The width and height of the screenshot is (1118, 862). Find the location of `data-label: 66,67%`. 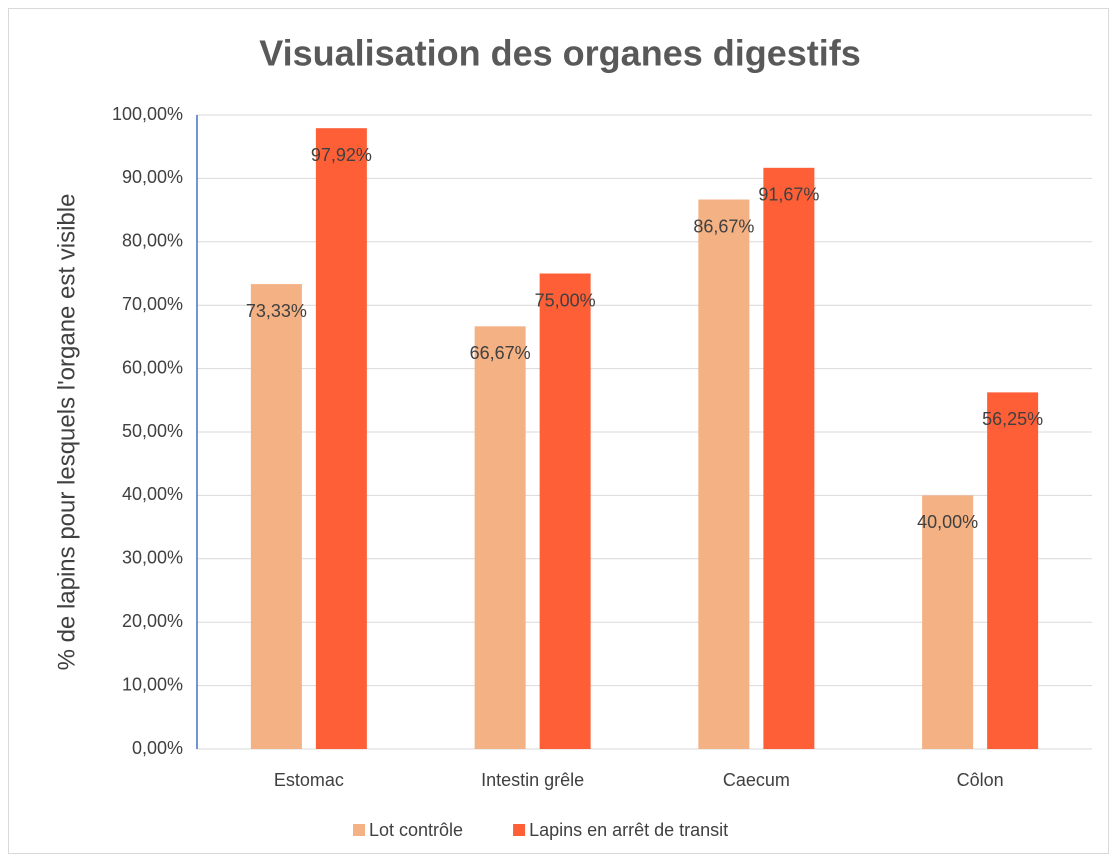

data-label: 66,67% is located at coordinates (500, 353).